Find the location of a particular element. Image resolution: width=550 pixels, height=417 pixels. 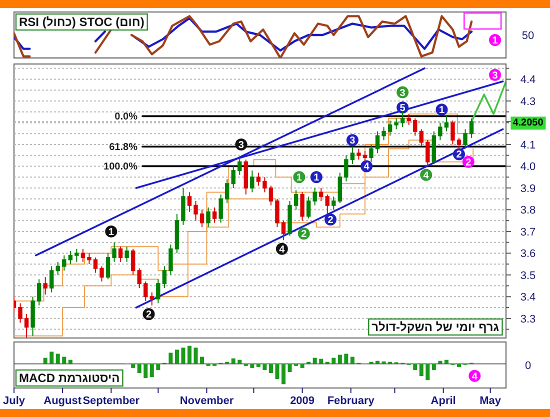

chart-title: RSI (כחול) STOC (חום) is located at coordinates (81, 22).